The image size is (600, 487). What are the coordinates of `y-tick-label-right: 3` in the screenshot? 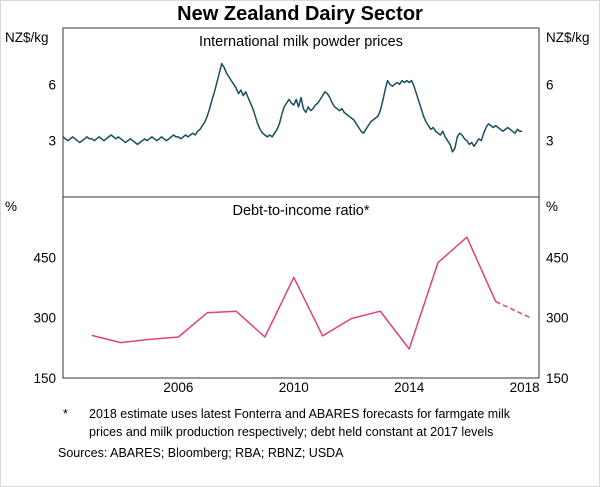 It's located at (550, 141).